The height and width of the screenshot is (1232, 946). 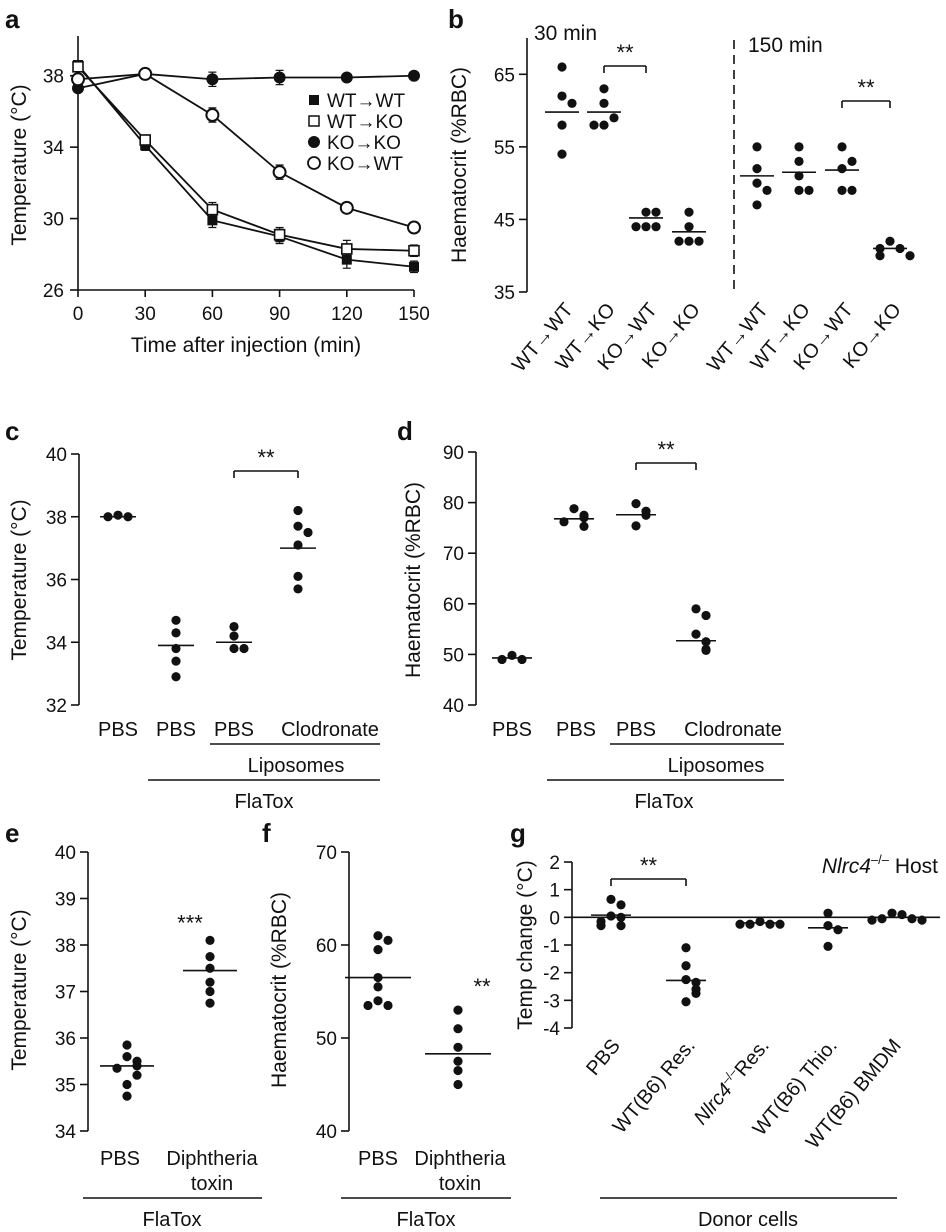 What do you see at coordinates (551, 1001) in the screenshot?
I see `y-tick-label: -3` at bounding box center [551, 1001].